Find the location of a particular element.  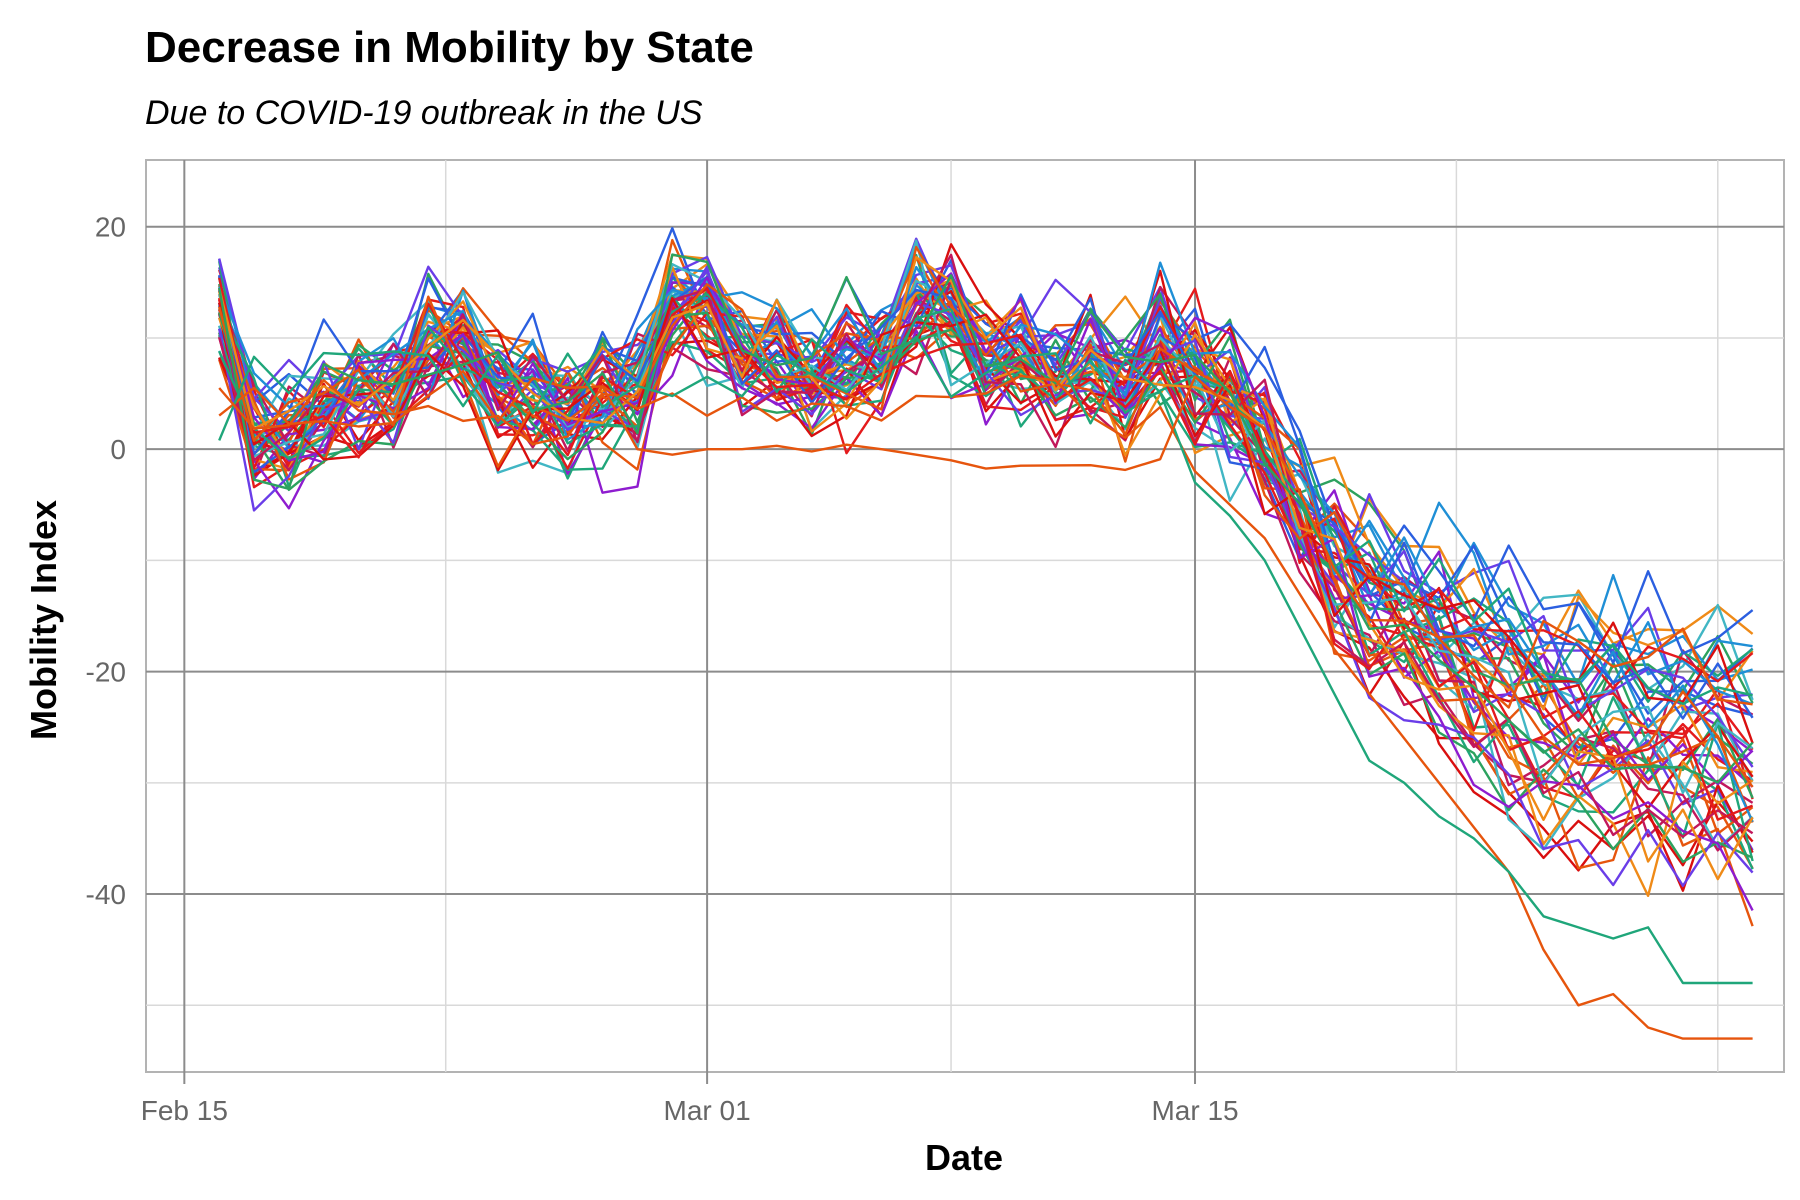

x-tick-label: Mar 01 is located at coordinates (707, 1110).